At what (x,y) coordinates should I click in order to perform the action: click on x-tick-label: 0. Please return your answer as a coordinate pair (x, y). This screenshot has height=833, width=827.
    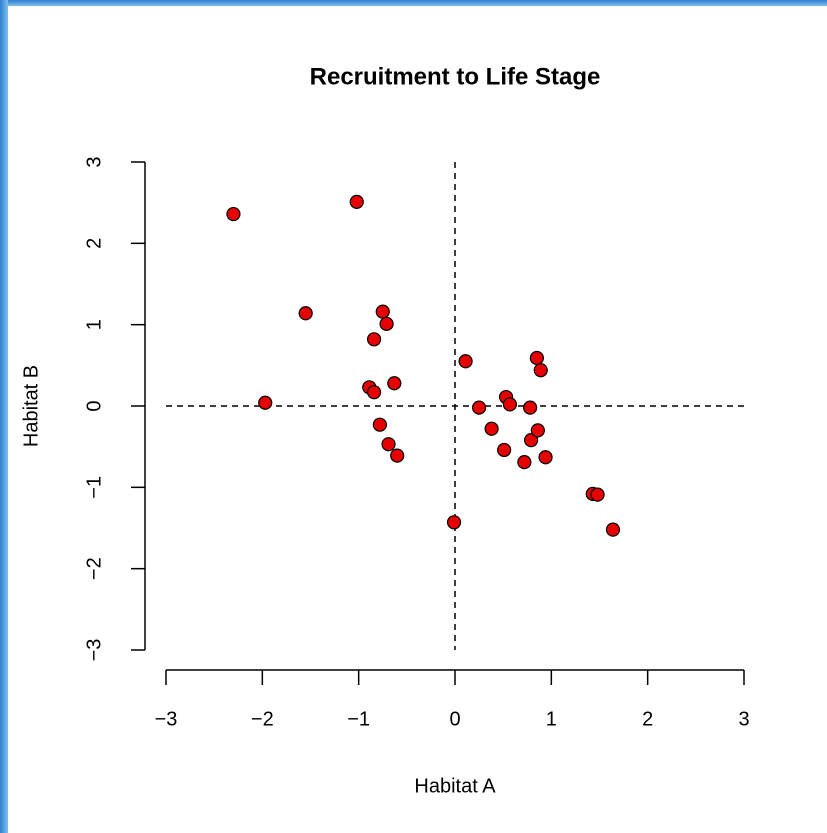
    Looking at the image, I should click on (454, 719).